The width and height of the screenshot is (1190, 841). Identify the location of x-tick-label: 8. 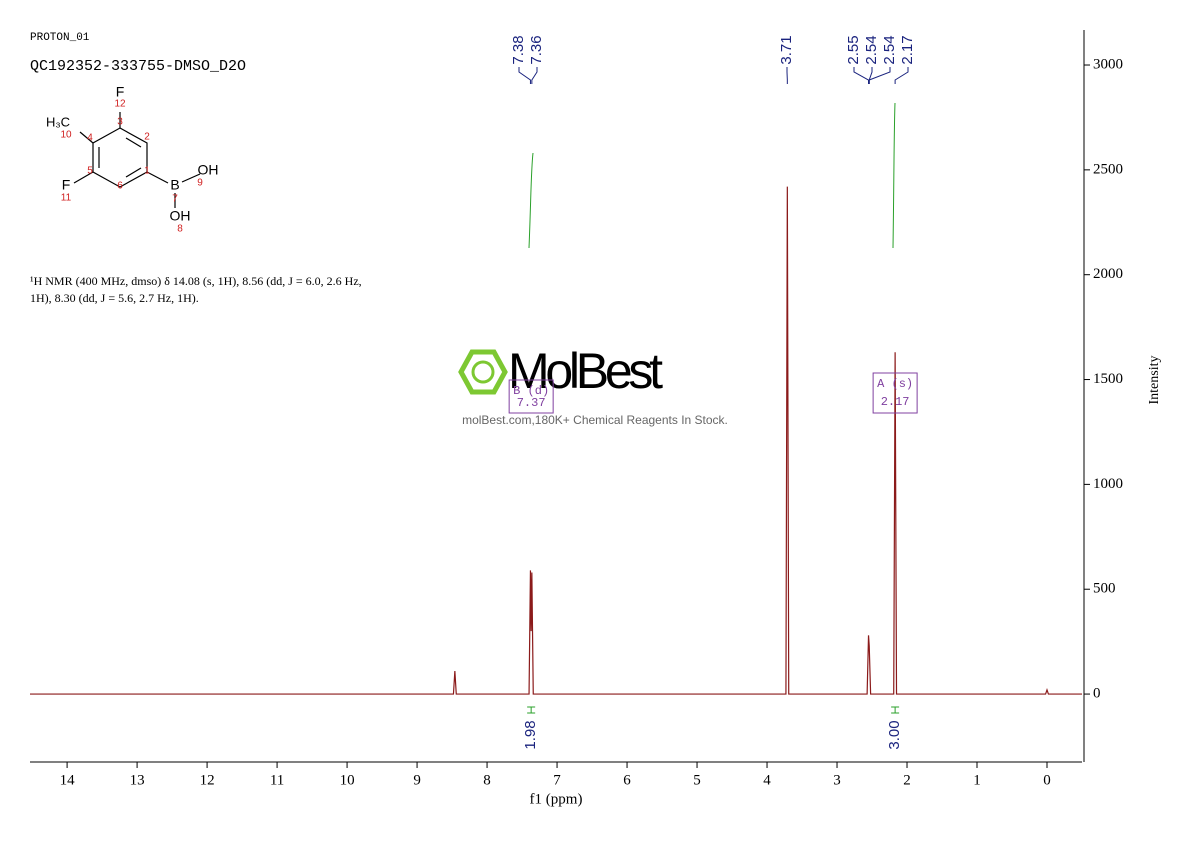
(487, 780).